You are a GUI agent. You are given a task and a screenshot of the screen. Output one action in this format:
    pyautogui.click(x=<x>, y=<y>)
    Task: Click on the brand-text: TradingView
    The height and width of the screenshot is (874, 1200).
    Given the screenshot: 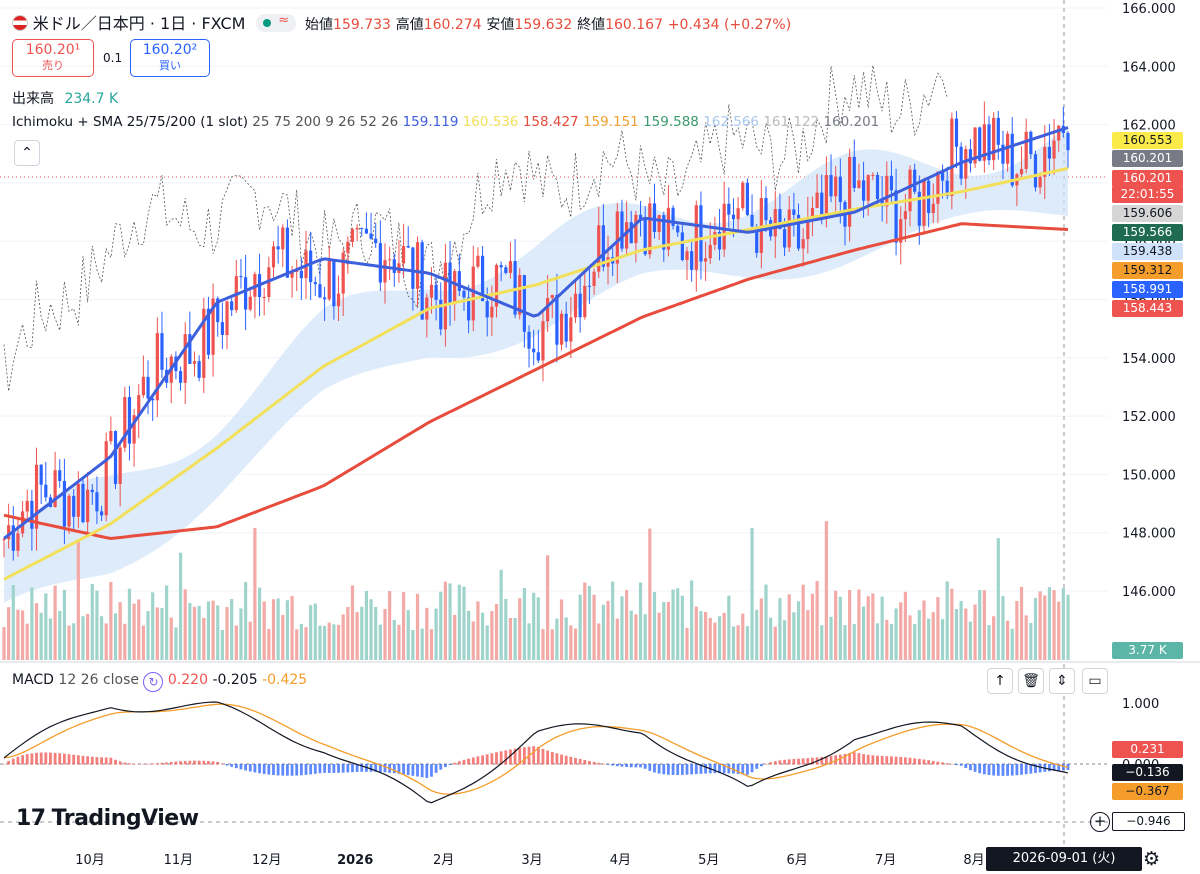 What is the action you would take?
    pyautogui.click(x=125, y=818)
    